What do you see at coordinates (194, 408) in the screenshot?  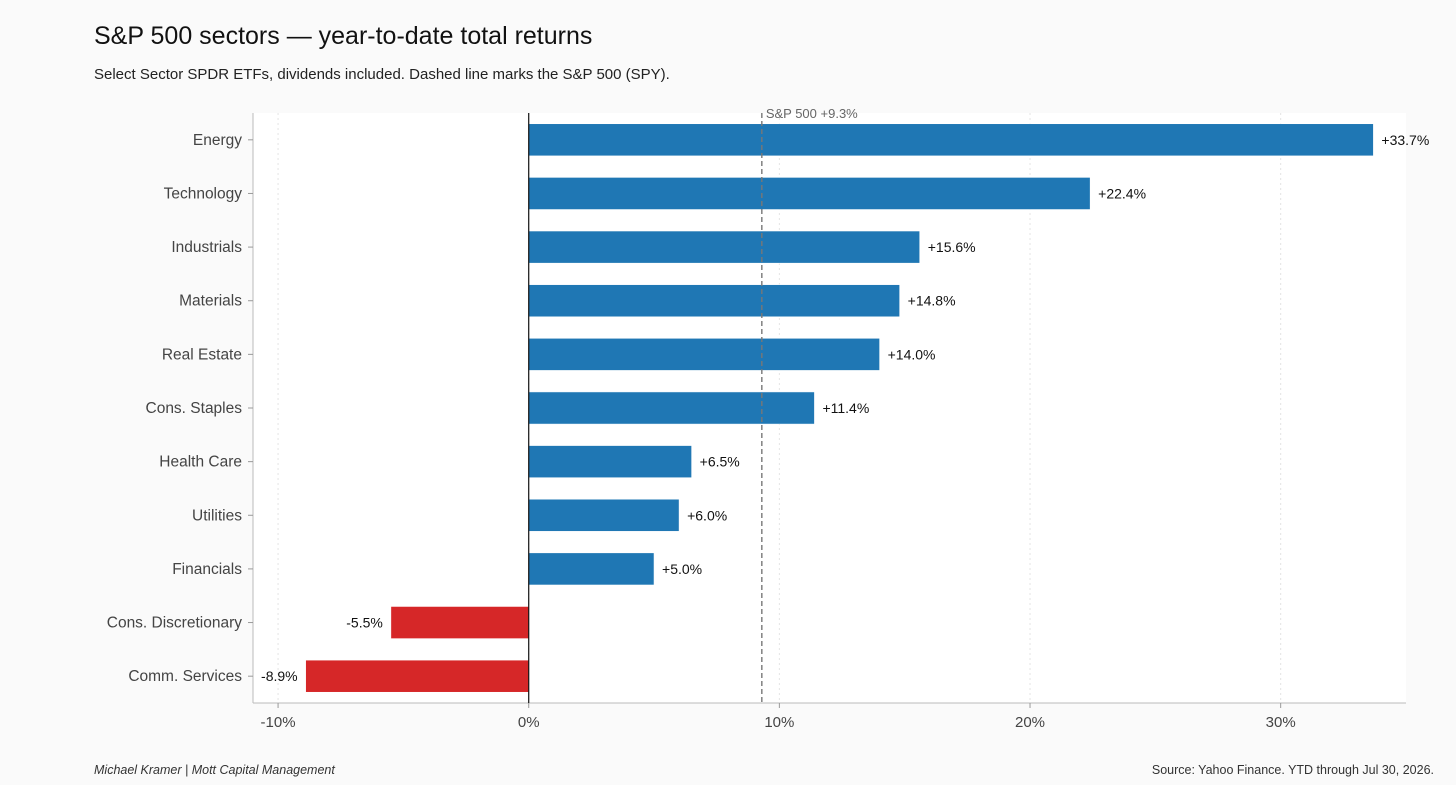 I see `y-tick-label: Cons. Staples` at bounding box center [194, 408].